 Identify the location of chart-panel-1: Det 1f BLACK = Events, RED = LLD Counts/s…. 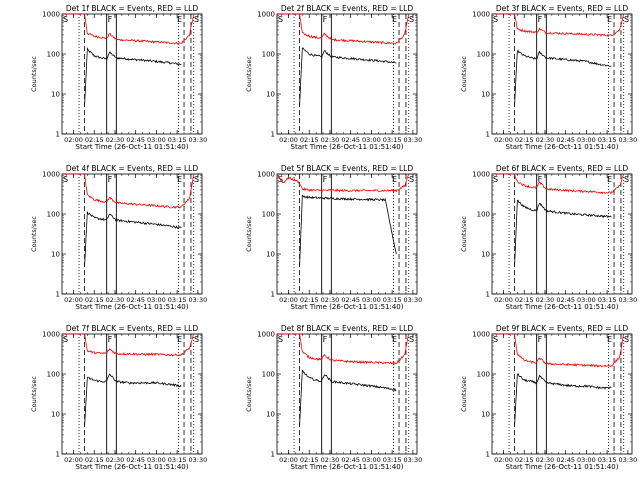
(118, 77).